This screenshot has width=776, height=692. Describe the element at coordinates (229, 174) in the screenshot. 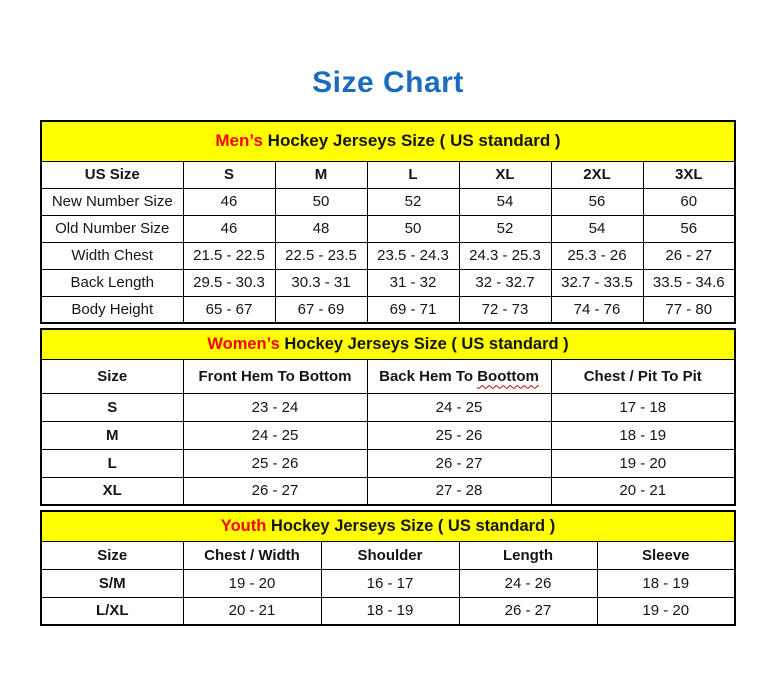

I see `mens-col-header: S` at that location.